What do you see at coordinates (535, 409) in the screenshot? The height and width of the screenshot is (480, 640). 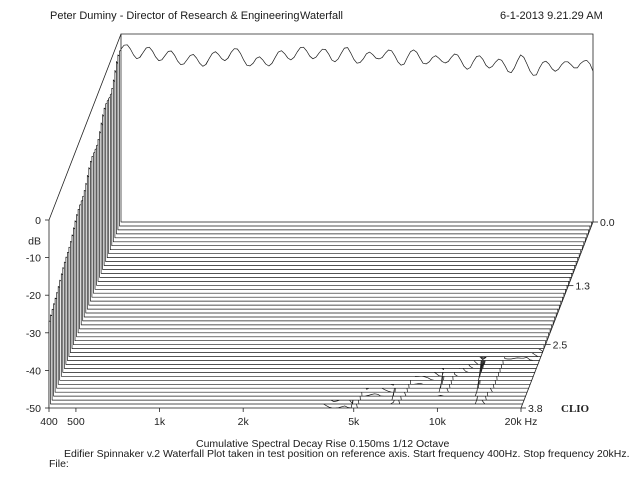 I see `z-tick-label: 3.8` at bounding box center [535, 409].